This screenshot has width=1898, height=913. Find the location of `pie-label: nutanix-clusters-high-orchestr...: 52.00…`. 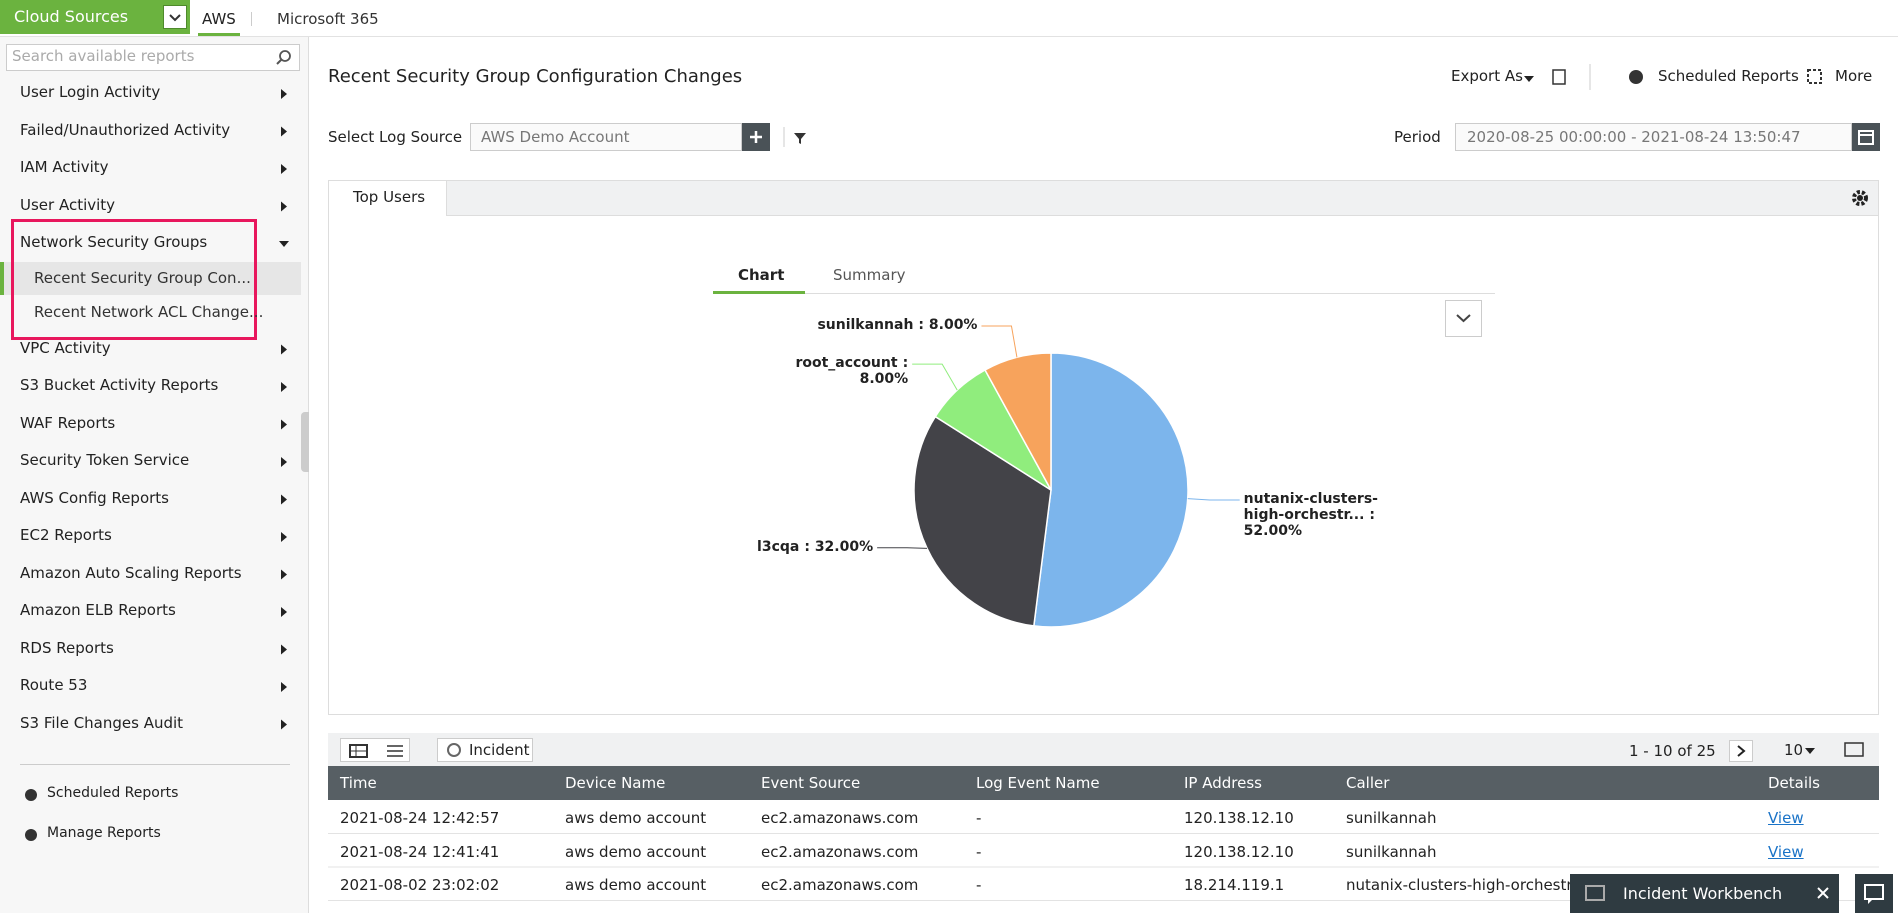

pie-label: nutanix-clusters-high-orchestr...: 52.00… is located at coordinates (1326, 515).